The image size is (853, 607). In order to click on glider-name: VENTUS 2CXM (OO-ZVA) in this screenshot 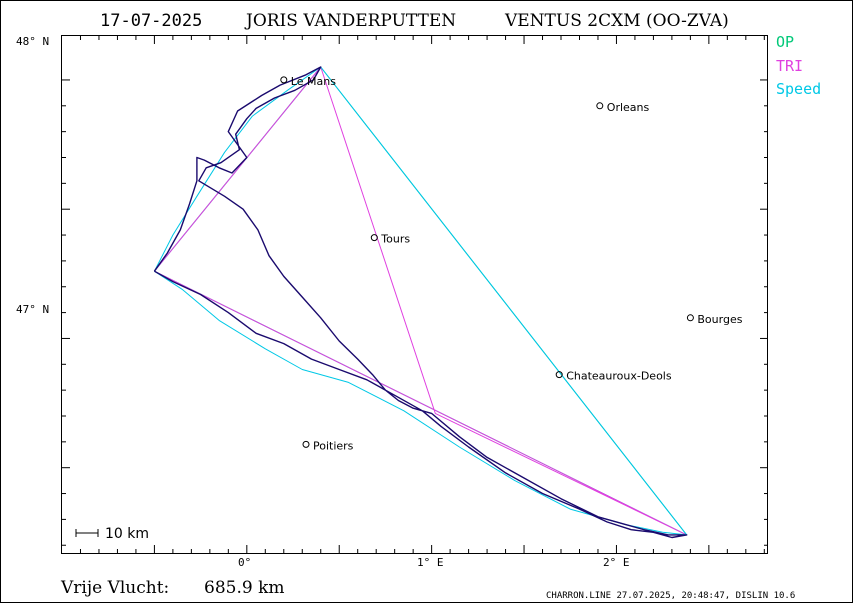, I will do `click(616, 21)`.